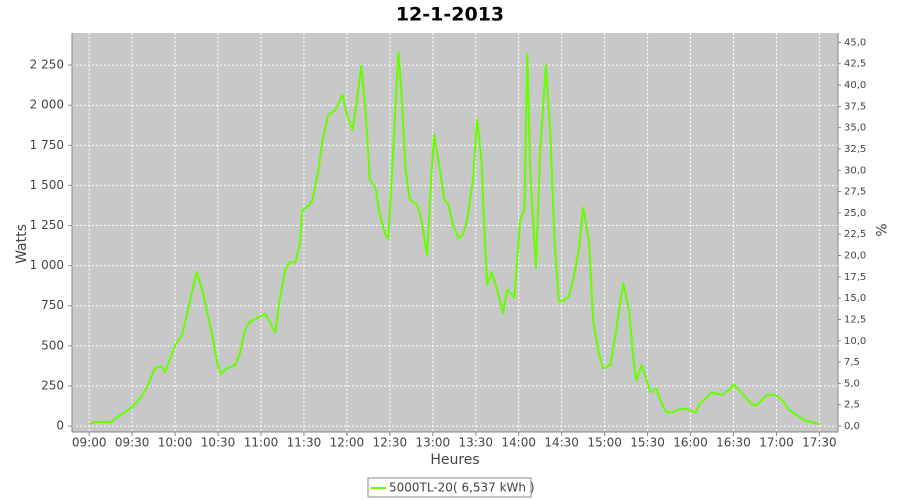  Describe the element at coordinates (647, 443) in the screenshot. I see `x-tick-label: 15:30` at that location.